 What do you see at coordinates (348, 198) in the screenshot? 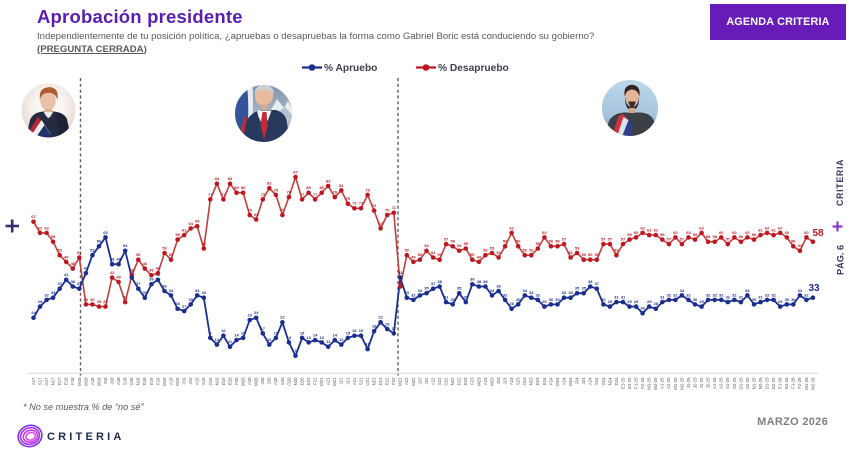
I see `svg-text: 75` at bounding box center [348, 198].